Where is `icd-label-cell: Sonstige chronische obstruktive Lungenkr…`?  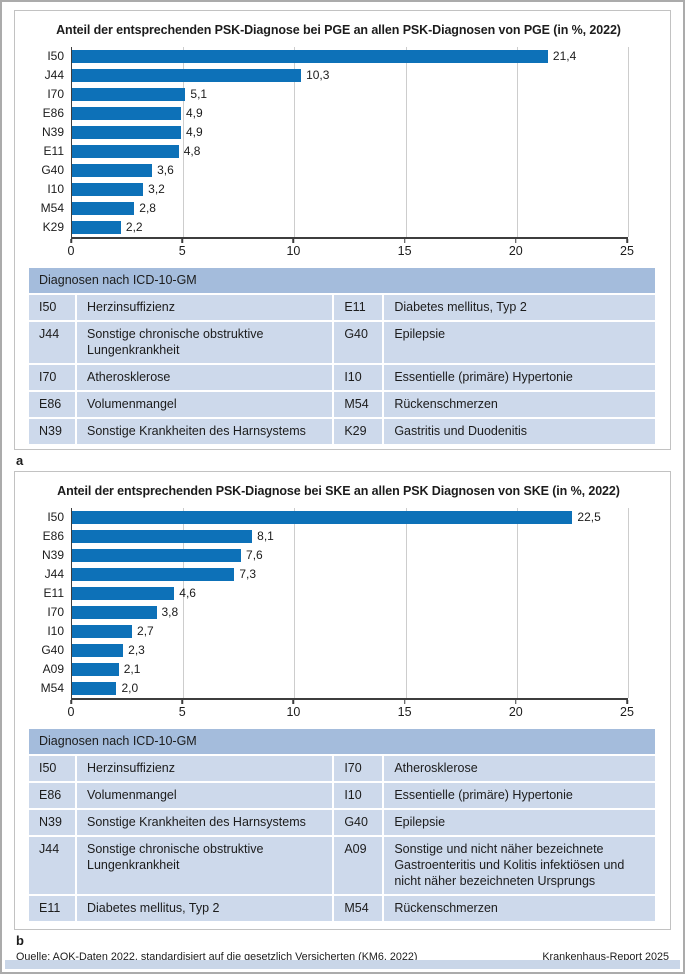
icd-label-cell: Sonstige chronische obstruktive Lungenkr… is located at coordinates (205, 865).